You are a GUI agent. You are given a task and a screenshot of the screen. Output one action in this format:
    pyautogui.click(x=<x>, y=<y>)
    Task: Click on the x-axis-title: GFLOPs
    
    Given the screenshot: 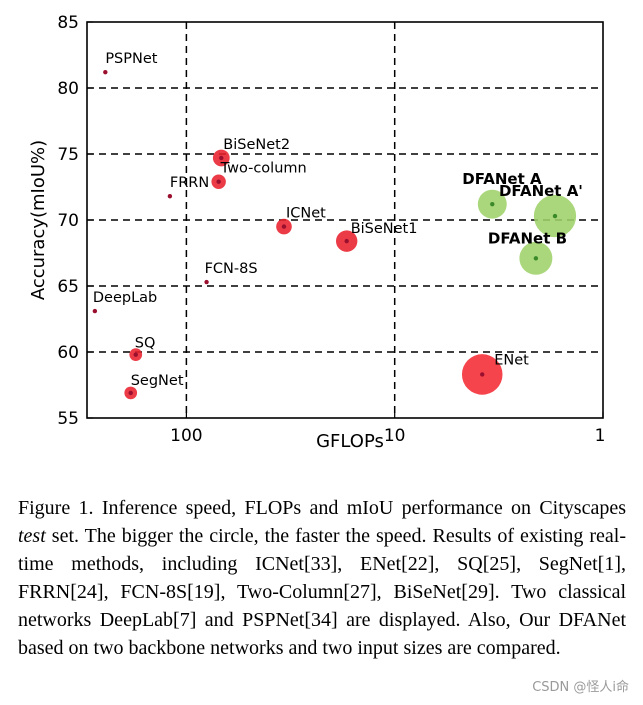 What is the action you would take?
    pyautogui.click(x=350, y=441)
    